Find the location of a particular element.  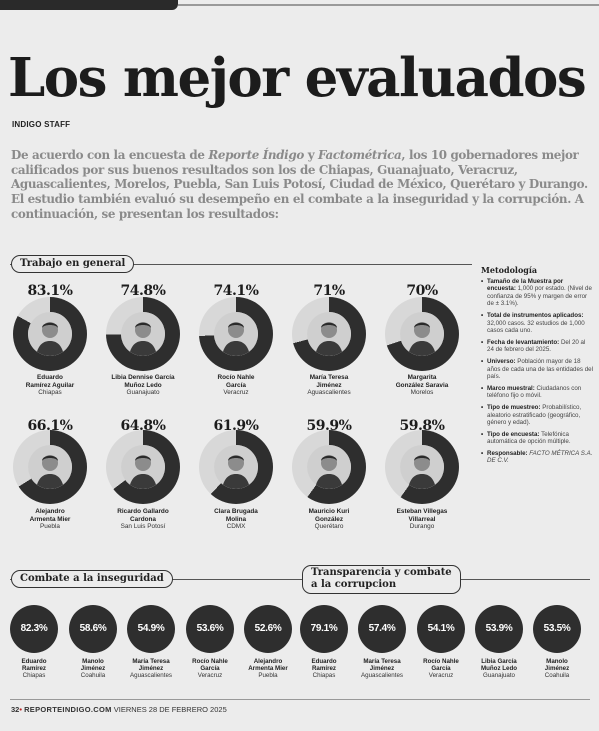

governor-name: María Teresa Jiménez is located at coordinates (329, 381).